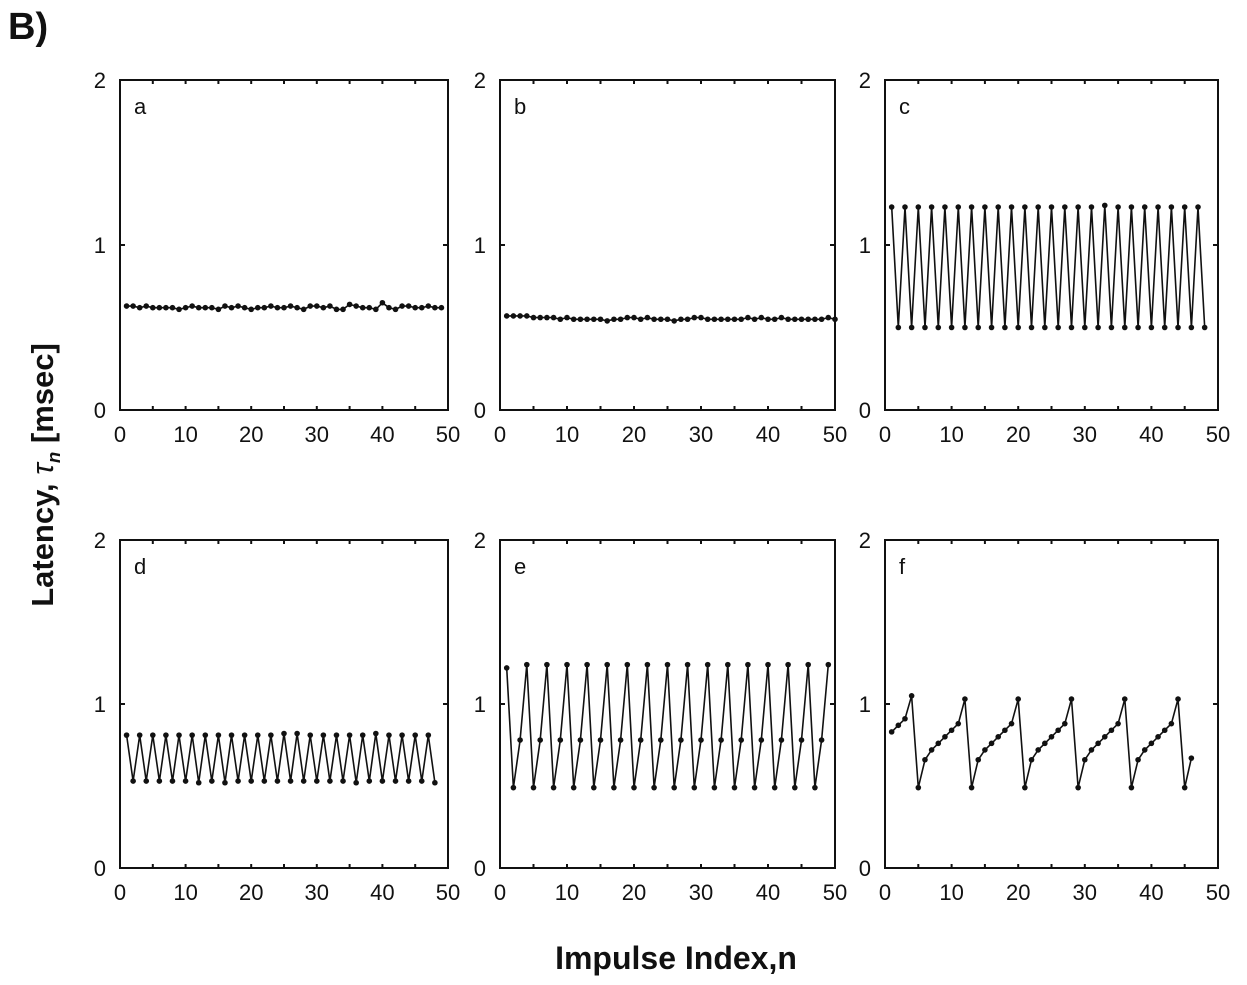 Image resolution: width=1247 pixels, height=985 pixels. Describe the element at coordinates (1044, 257) in the screenshot. I see `chart-panel-c: 0 10 20 30 40 50 0 1 2 c` at that location.